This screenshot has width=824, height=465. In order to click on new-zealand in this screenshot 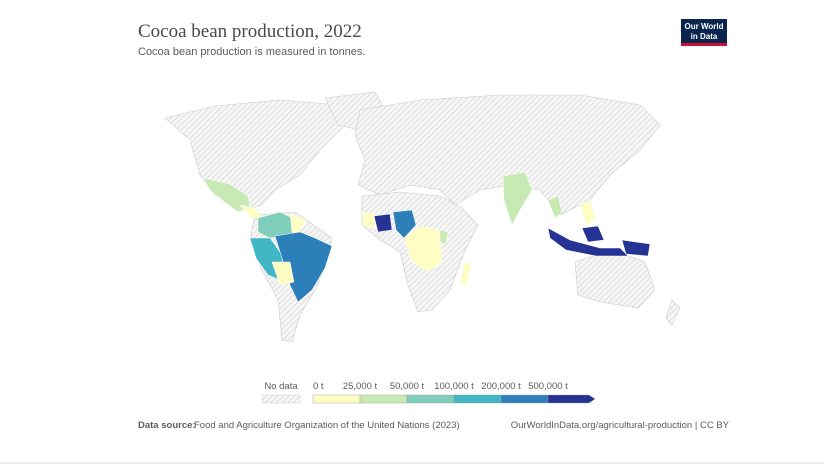, I will do `click(673, 312)`.